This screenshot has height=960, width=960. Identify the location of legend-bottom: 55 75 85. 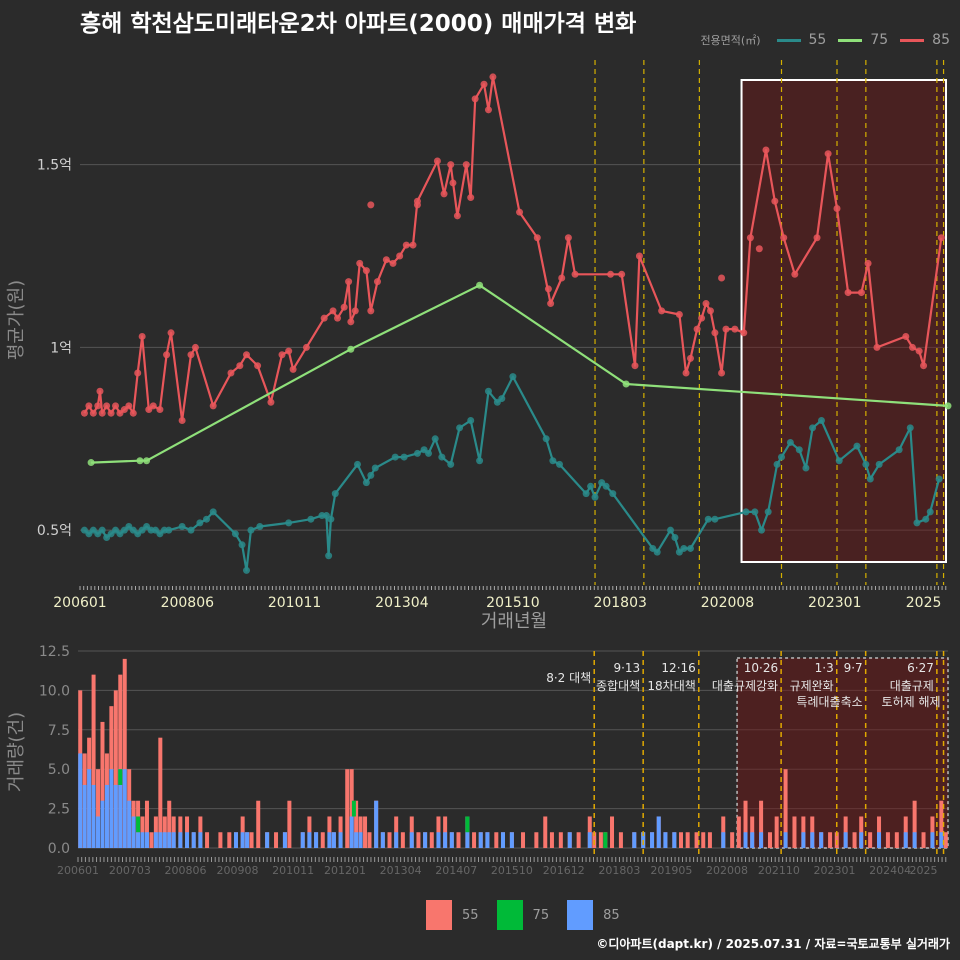
(523, 915).